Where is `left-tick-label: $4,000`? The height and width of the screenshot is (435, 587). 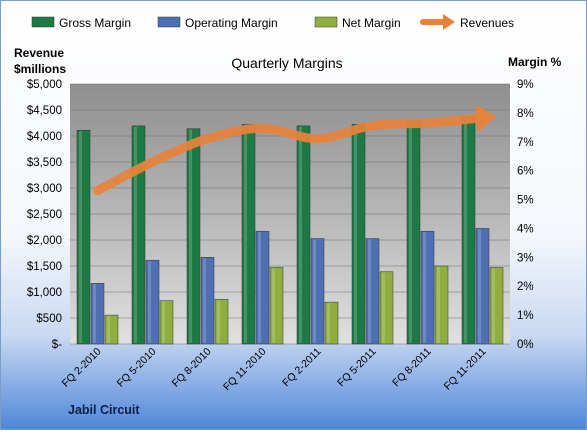
left-tick-label: $4,000 is located at coordinates (44, 137).